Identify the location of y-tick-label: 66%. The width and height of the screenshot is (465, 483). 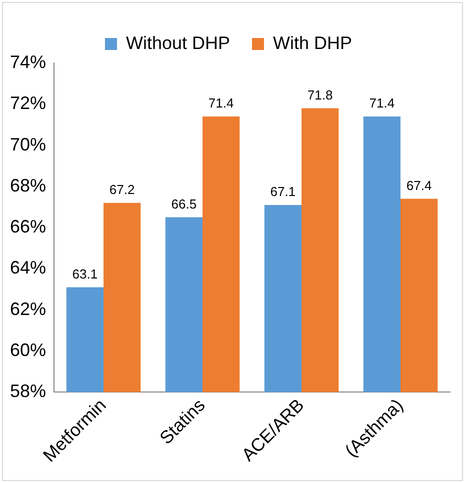
(28, 226).